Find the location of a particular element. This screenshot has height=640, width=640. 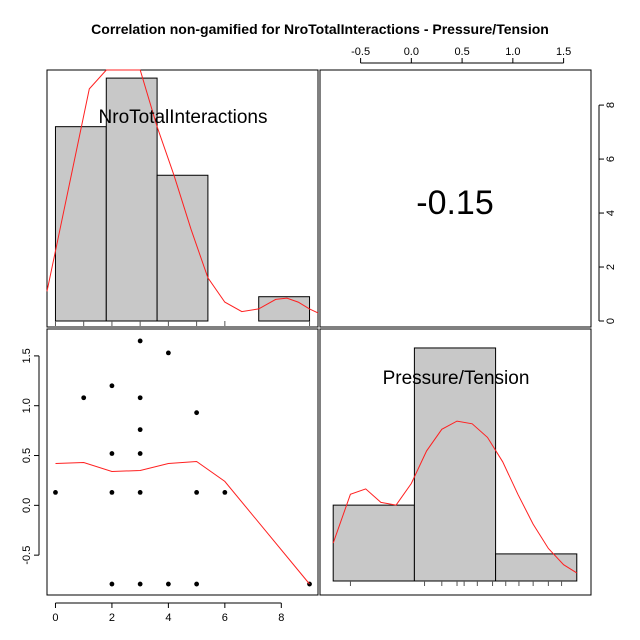

x-top-tick-label: 0.0 is located at coordinates (411, 52).